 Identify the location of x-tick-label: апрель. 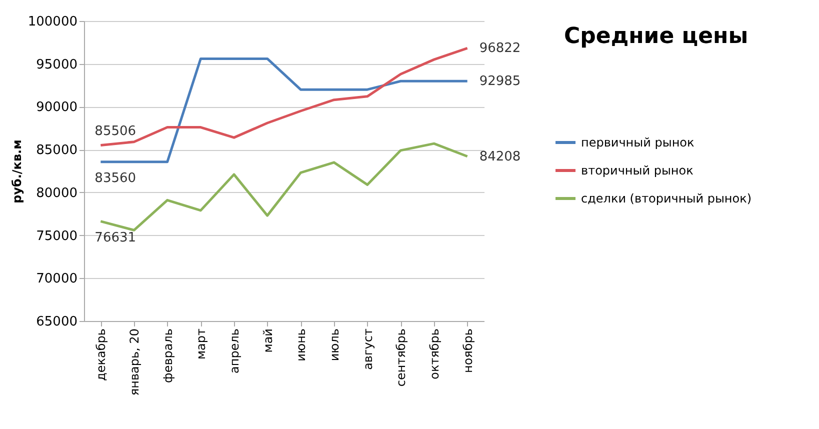
(235, 351).